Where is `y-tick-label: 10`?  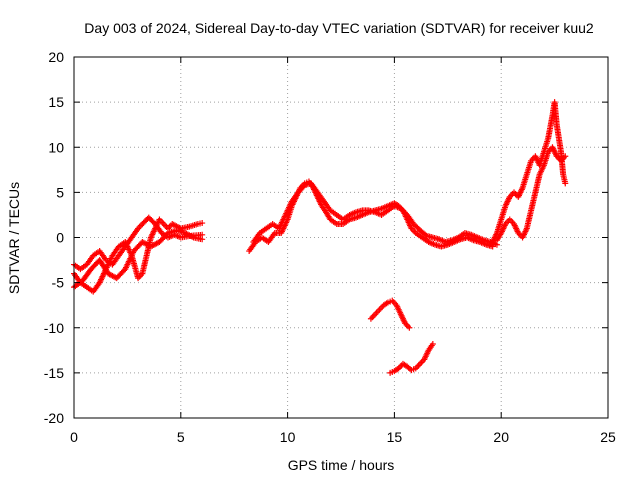
y-tick-label: 10 is located at coordinates (56, 147).